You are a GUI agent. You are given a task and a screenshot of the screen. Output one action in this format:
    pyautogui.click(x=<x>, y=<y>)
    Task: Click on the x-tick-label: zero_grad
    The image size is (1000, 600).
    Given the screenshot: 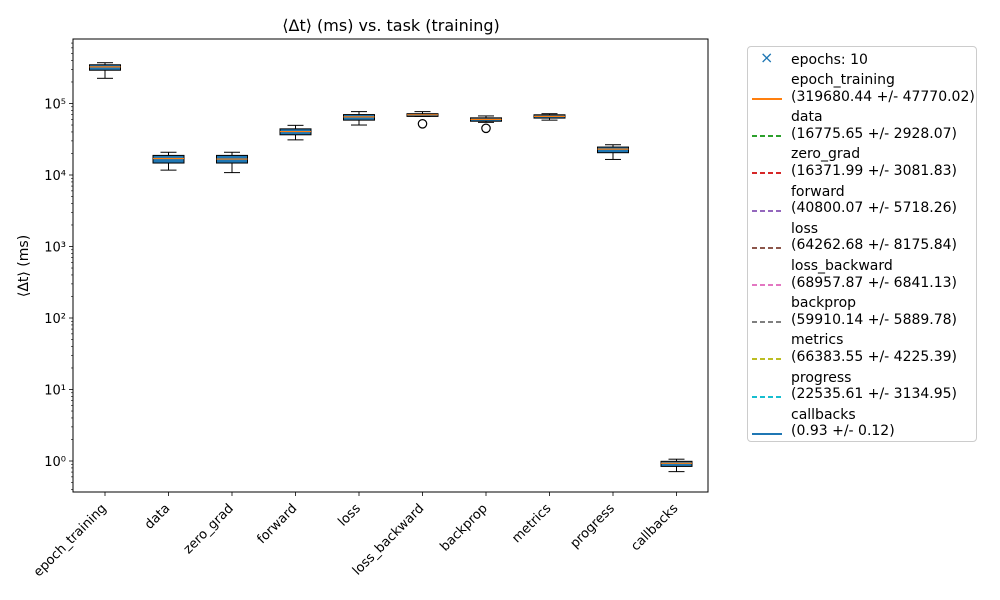 What is the action you would take?
    pyautogui.click(x=209, y=529)
    